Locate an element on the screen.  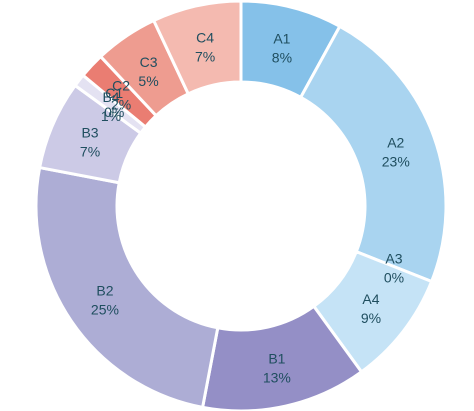
slice-label-c2: C2 2% is located at coordinates (121, 94).